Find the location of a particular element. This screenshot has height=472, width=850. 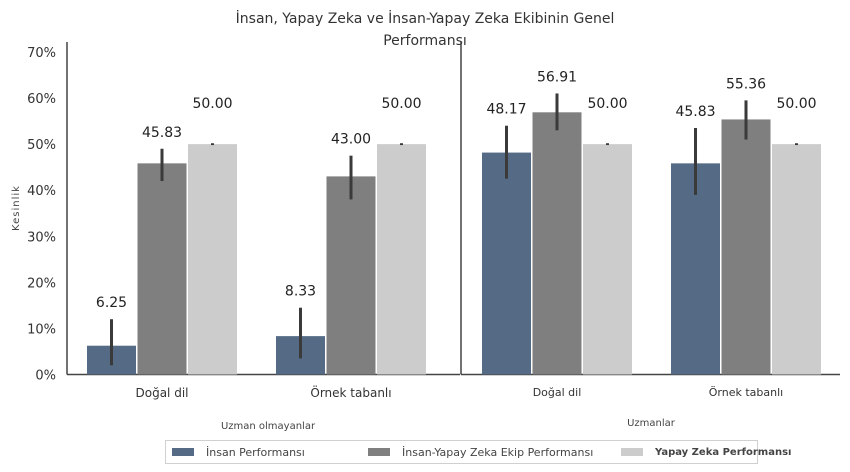

y-tick-label: 10% is located at coordinates (41, 329).